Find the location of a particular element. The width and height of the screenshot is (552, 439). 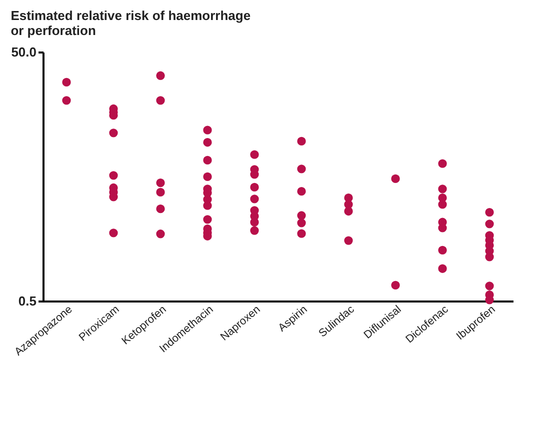

text: Estimated relative risk of haemorrhage is located at coordinates (130, 15).